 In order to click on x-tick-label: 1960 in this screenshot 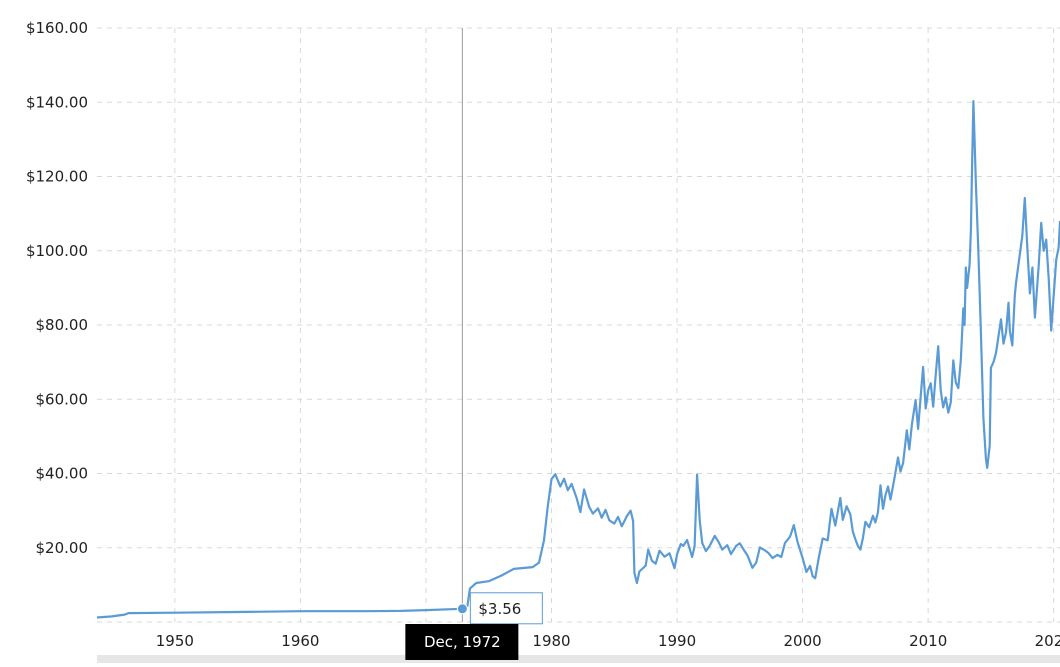, I will do `click(300, 641)`.